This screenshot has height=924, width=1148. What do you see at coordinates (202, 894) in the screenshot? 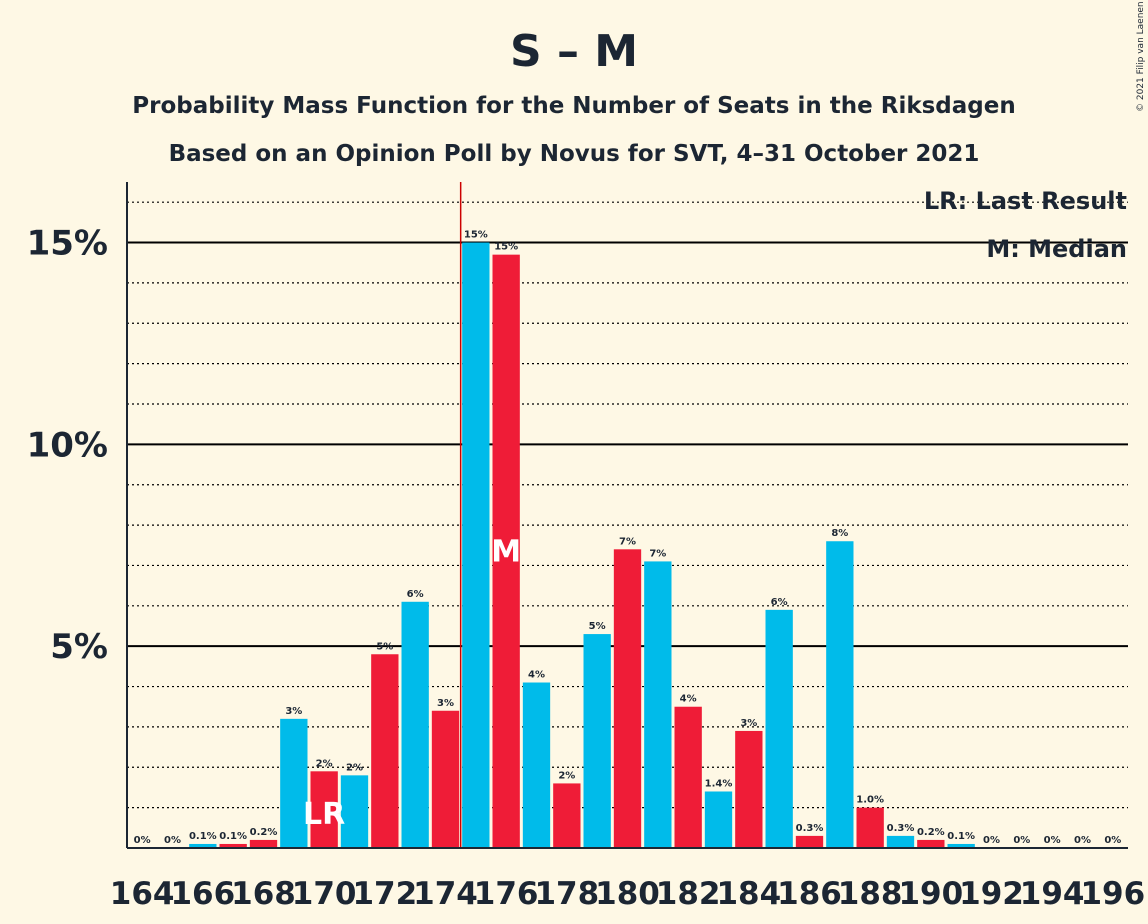
I see `x-tick-label: 166` at bounding box center [202, 894].